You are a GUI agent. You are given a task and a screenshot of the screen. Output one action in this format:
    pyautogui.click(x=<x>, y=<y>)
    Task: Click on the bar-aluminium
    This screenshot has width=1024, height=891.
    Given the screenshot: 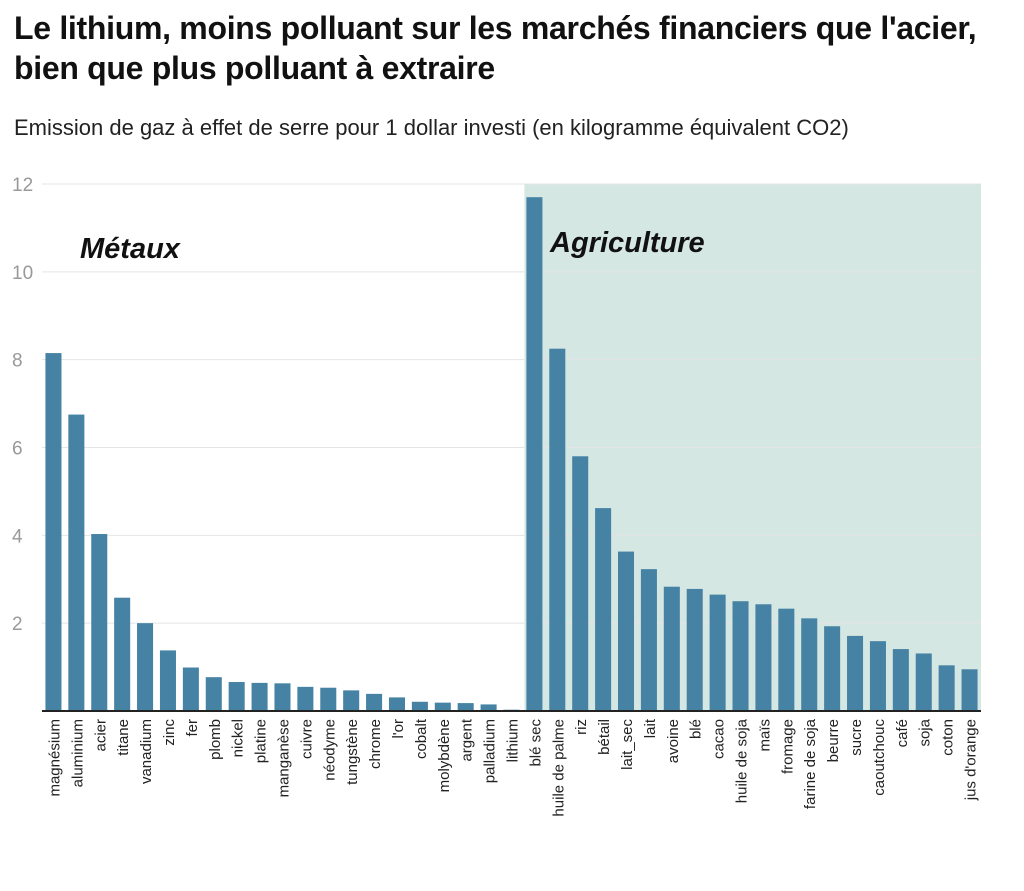 What is the action you would take?
    pyautogui.click(x=76, y=562)
    